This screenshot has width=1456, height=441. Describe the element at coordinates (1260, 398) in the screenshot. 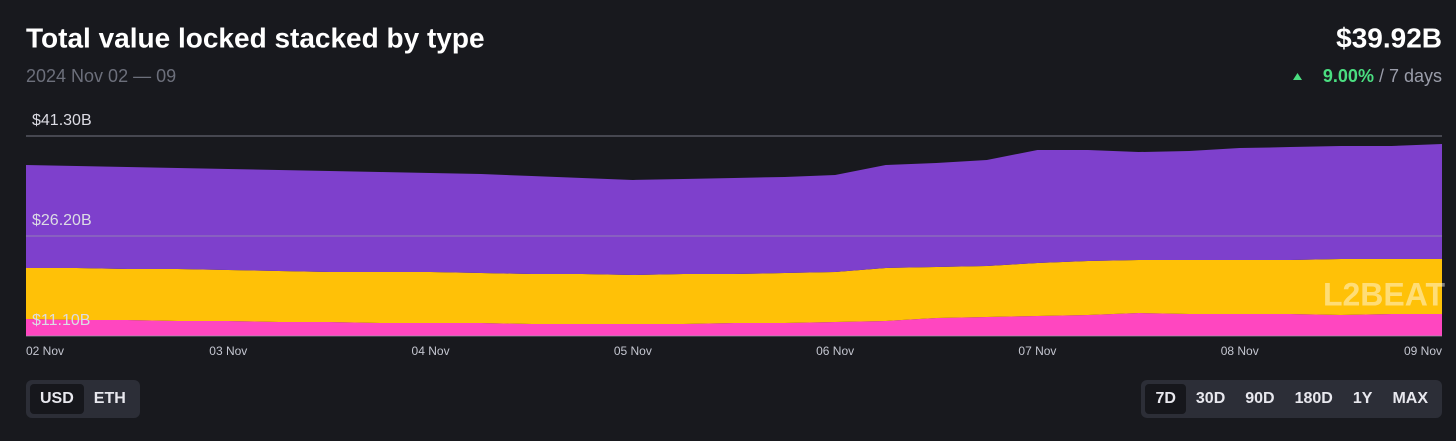

I see `toggle-button: 90D` at that location.